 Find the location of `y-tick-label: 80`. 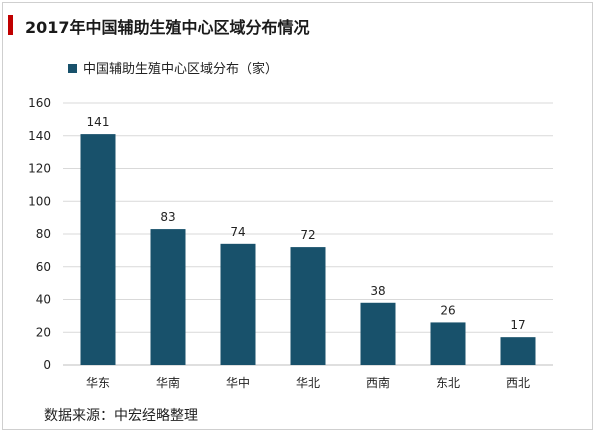

y-tick-label: 80 is located at coordinates (43, 234).